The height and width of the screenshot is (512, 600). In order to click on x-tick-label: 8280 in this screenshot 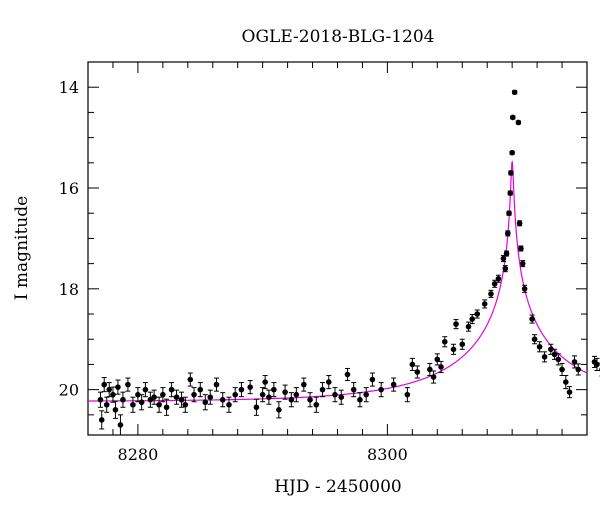, I will do `click(138, 454)`.